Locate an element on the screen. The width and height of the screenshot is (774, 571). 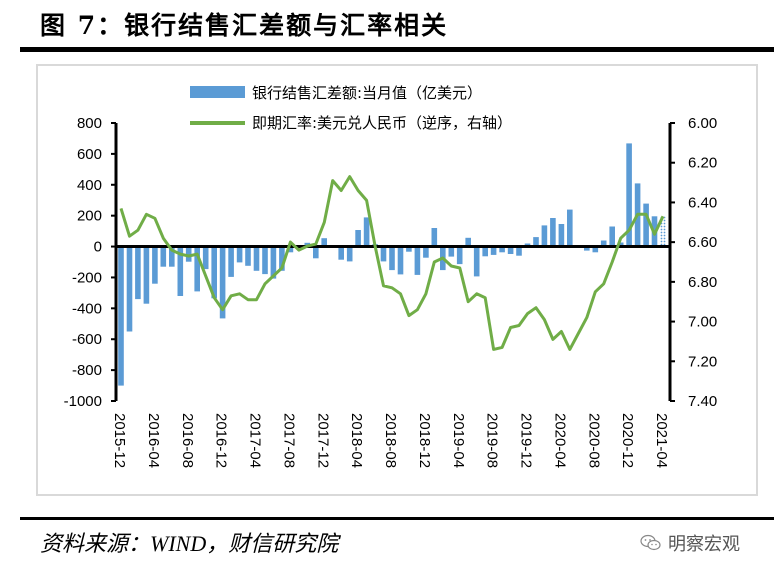
right-tick-label: 7.40 is located at coordinates (702, 401).